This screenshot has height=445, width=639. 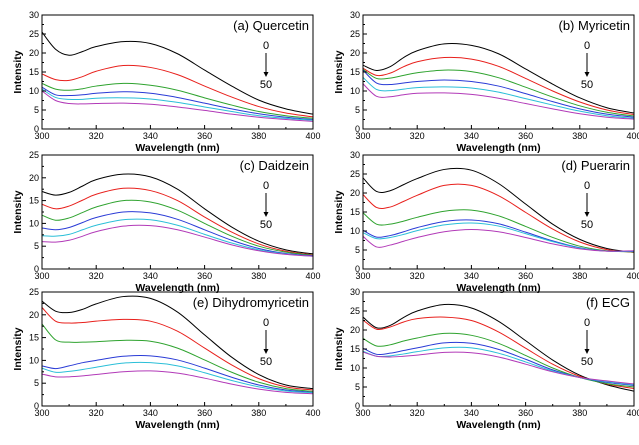 I want to click on panel-title: (e) Dihydromyricetin, so click(x=251, y=302).